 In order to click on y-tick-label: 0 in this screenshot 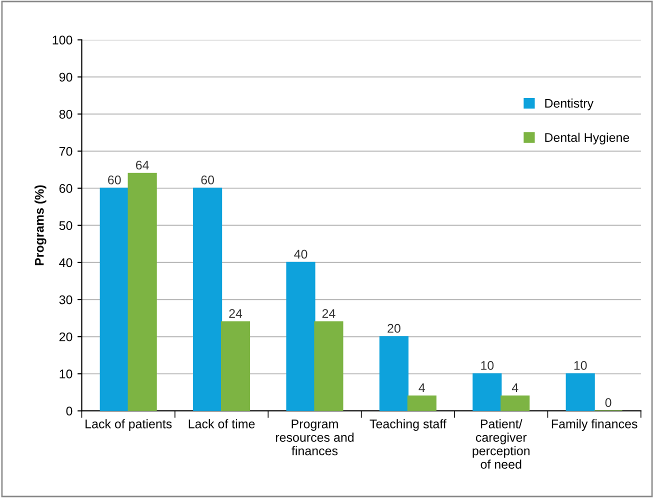, I will do `click(69, 411)`.